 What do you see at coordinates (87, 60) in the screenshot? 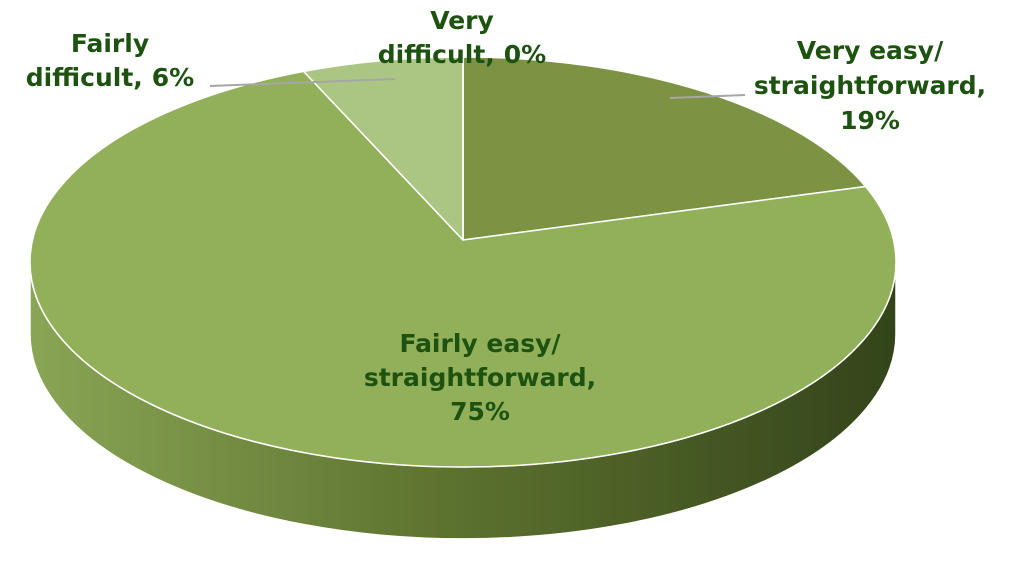
I see `data-label-name: Fairly difficult,` at bounding box center [87, 60].